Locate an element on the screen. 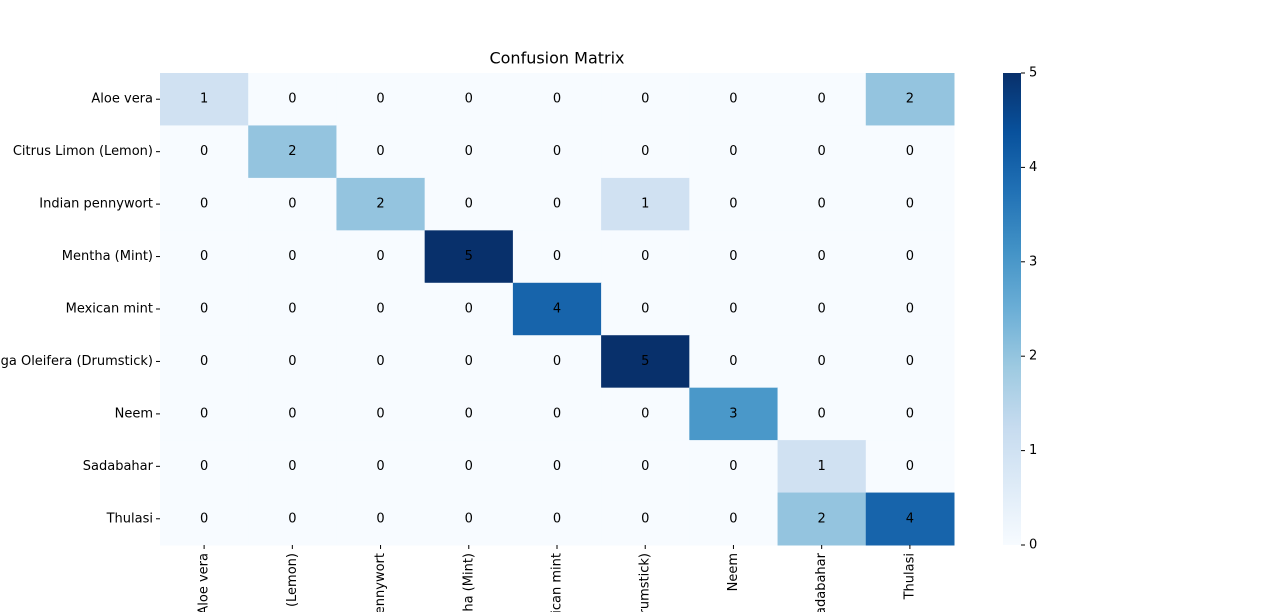 This screenshot has height=612, width=1280. cell-label: 3 is located at coordinates (733, 413).